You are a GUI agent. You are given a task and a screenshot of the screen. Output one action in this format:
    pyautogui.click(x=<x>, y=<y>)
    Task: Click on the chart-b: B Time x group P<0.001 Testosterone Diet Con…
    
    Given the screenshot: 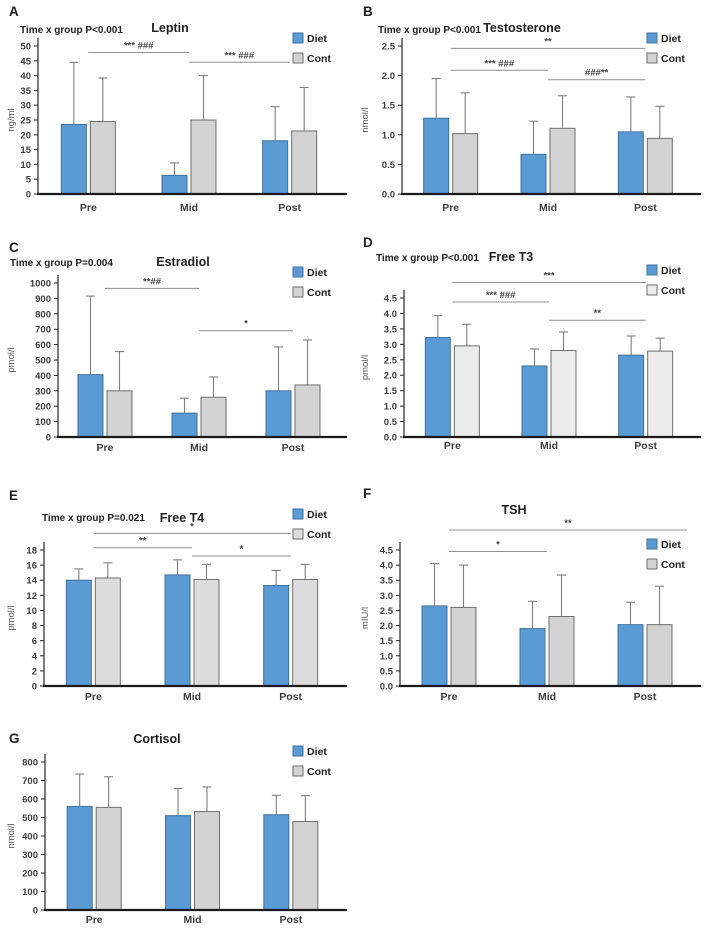 What is the action you would take?
    pyautogui.click(x=530, y=109)
    